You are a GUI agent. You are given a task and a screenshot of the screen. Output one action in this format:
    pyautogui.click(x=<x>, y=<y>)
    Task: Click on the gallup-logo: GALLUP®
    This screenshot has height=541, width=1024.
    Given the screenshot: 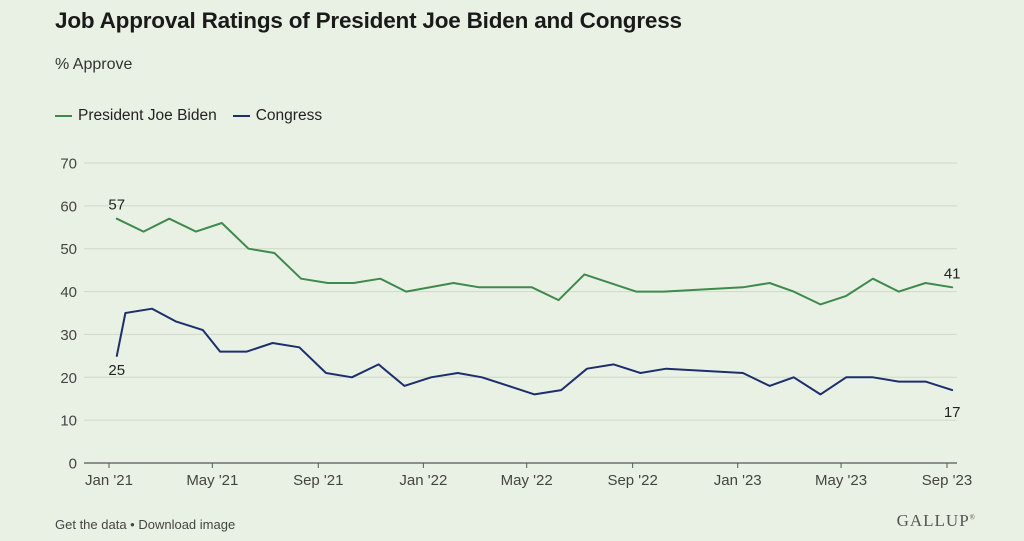 What is the action you would take?
    pyautogui.click(x=936, y=520)
    